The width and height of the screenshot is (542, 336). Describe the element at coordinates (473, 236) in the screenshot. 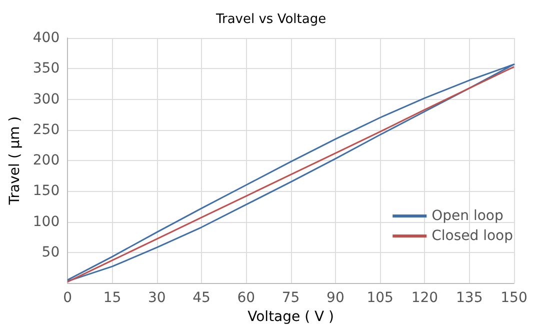

I see `legend-label: Closed loop` at that location.